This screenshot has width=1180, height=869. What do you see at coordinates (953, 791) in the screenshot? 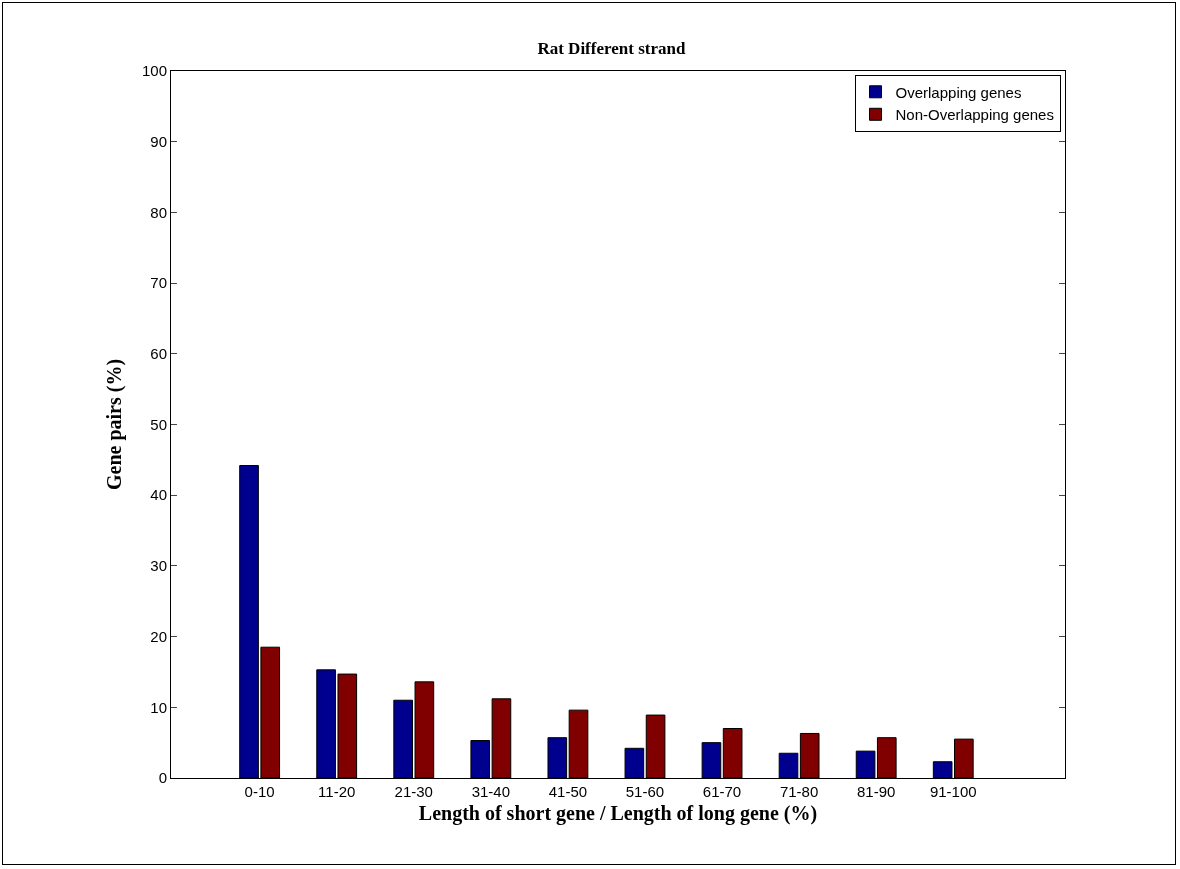
I see `x-tick-label: 91-100` at bounding box center [953, 791].